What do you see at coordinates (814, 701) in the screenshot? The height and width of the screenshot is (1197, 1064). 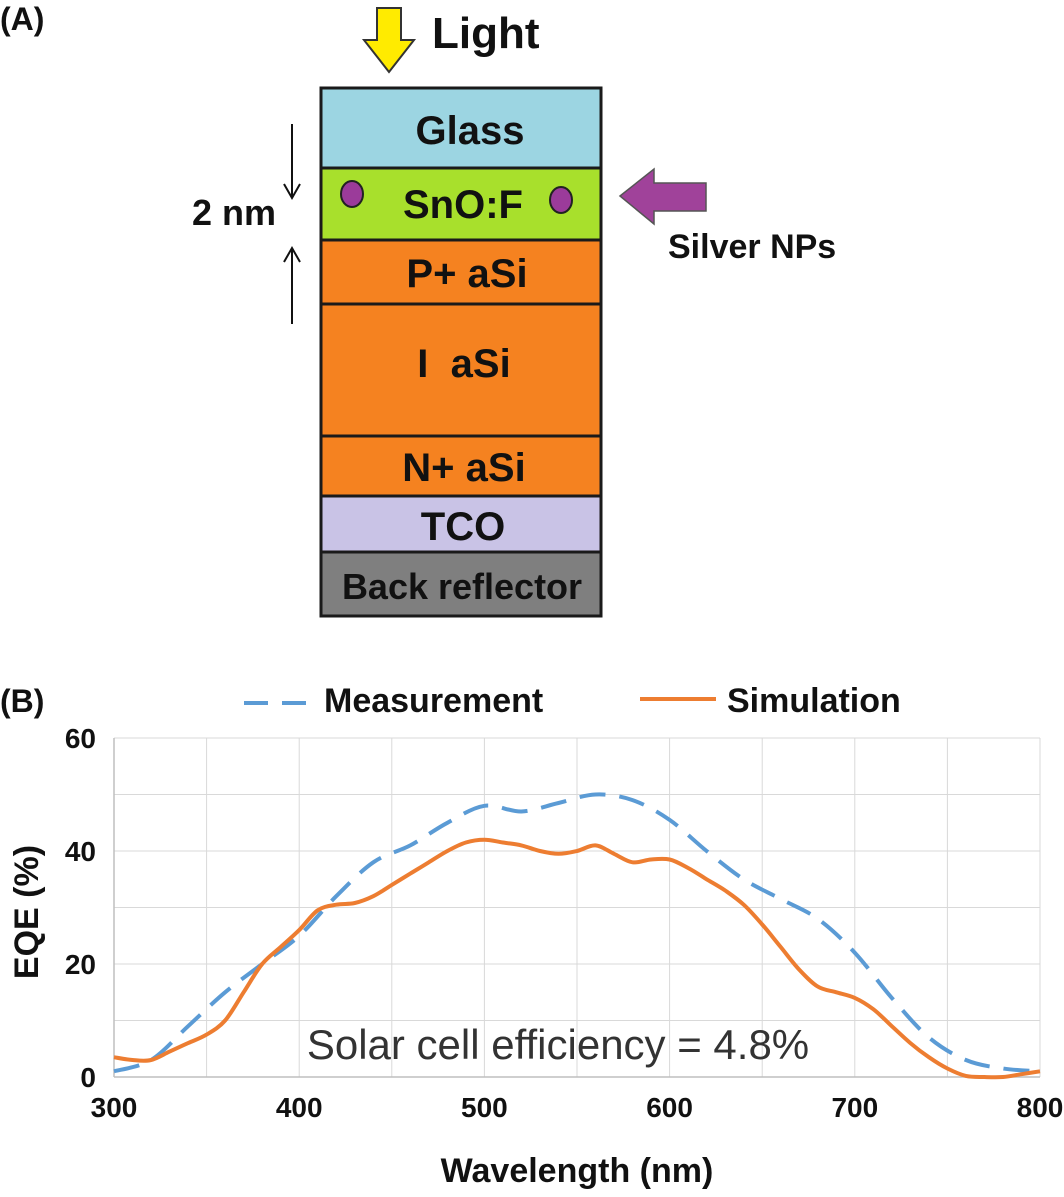 I see `legend-simulation-label: Simulation` at bounding box center [814, 701].